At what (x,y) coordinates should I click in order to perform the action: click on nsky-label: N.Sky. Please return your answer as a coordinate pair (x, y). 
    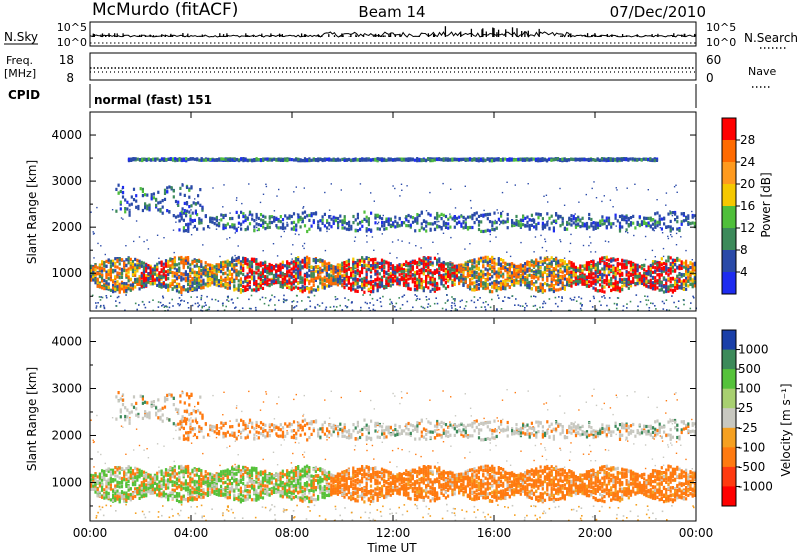
    Looking at the image, I should click on (21, 37).